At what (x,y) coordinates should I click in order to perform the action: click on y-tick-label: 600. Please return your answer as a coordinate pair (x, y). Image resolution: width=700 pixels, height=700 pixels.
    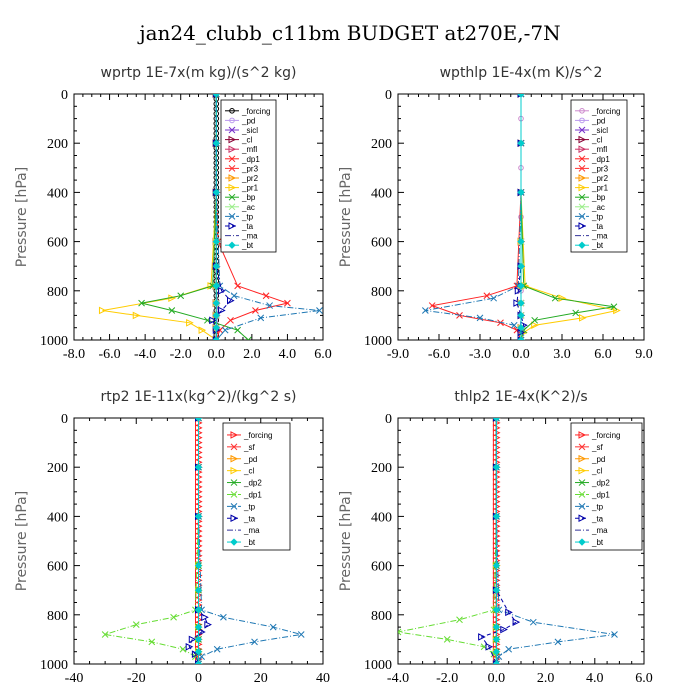
    Looking at the image, I should click on (381, 243).